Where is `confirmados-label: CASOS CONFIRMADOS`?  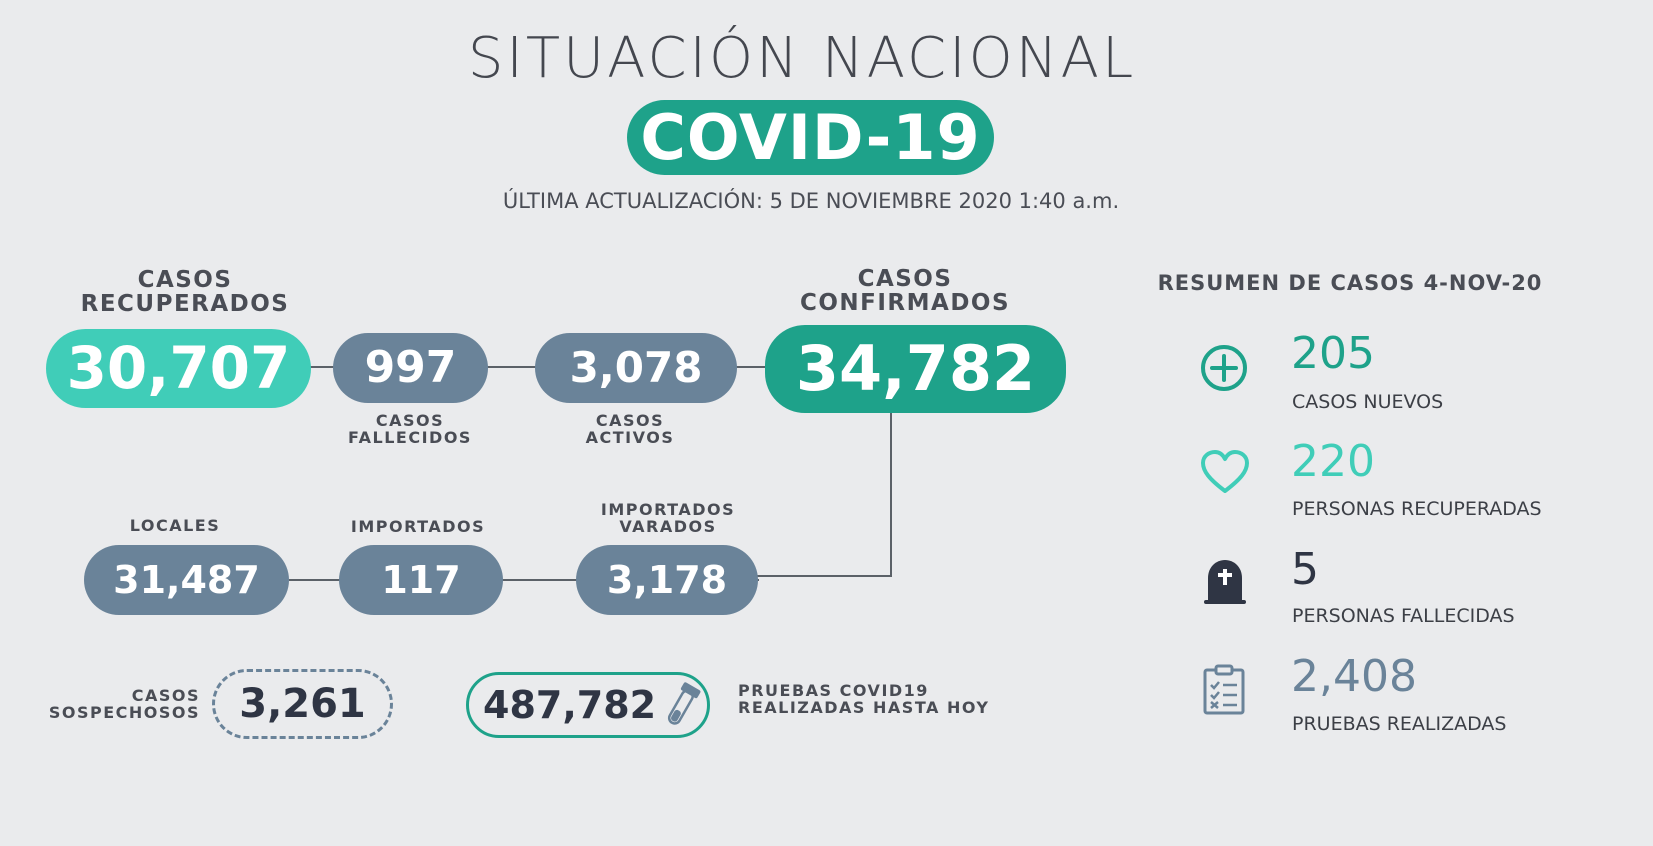
confirmados-label: CASOS CONFIRMADOS is located at coordinates (905, 291).